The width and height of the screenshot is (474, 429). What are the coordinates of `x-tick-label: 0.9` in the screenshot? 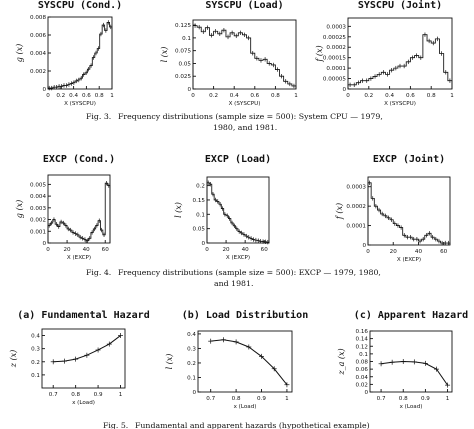 It's located at (261, 399).